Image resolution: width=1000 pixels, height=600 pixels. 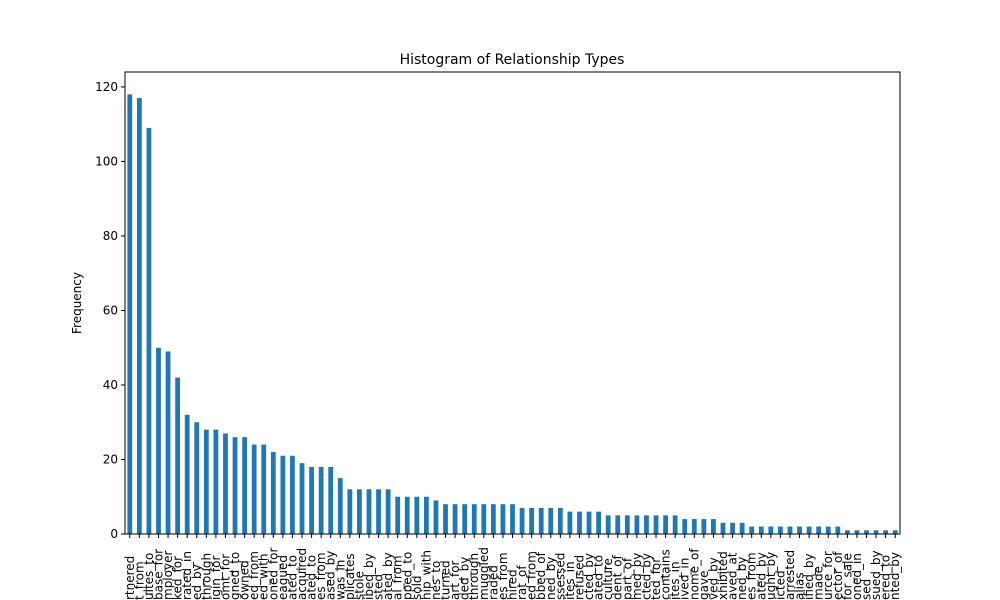 I want to click on x-tick-label: base_for, so click(x=158, y=574).